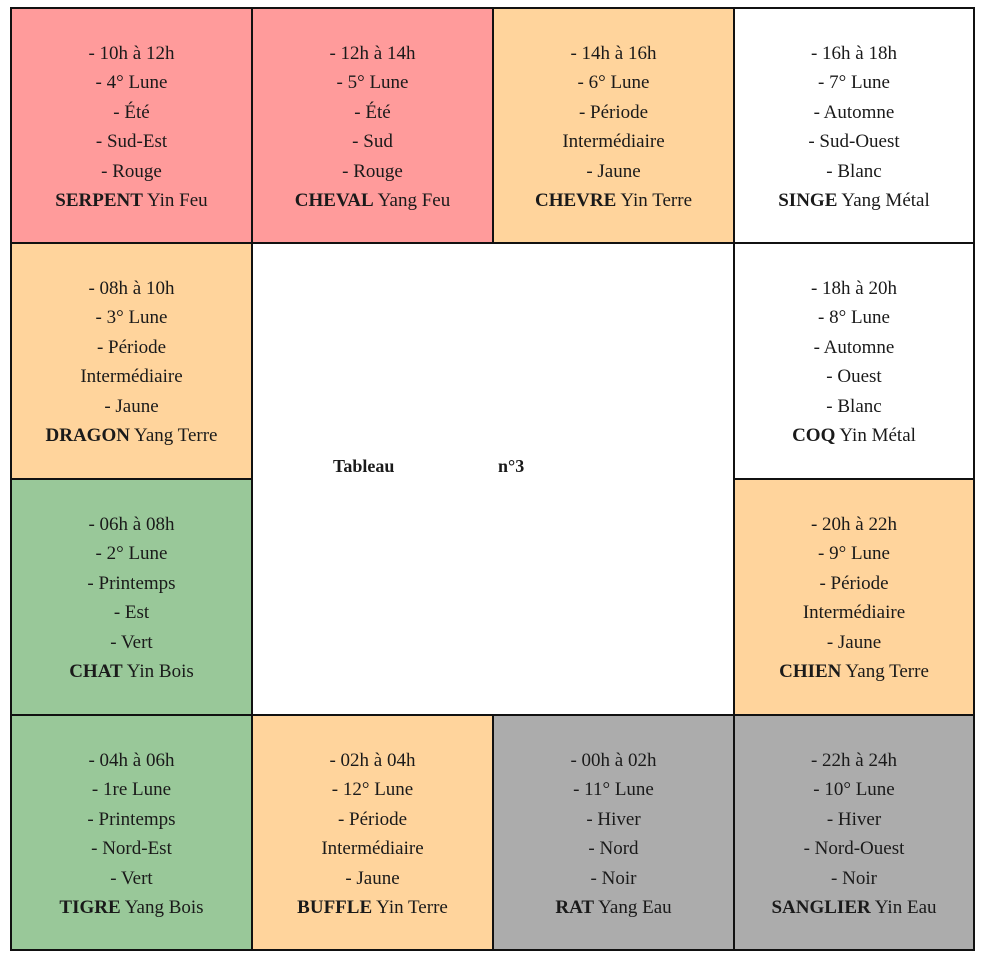 The height and width of the screenshot is (959, 988). What do you see at coordinates (334, 201) in the screenshot?
I see `animal-name: CHEVAL` at bounding box center [334, 201].